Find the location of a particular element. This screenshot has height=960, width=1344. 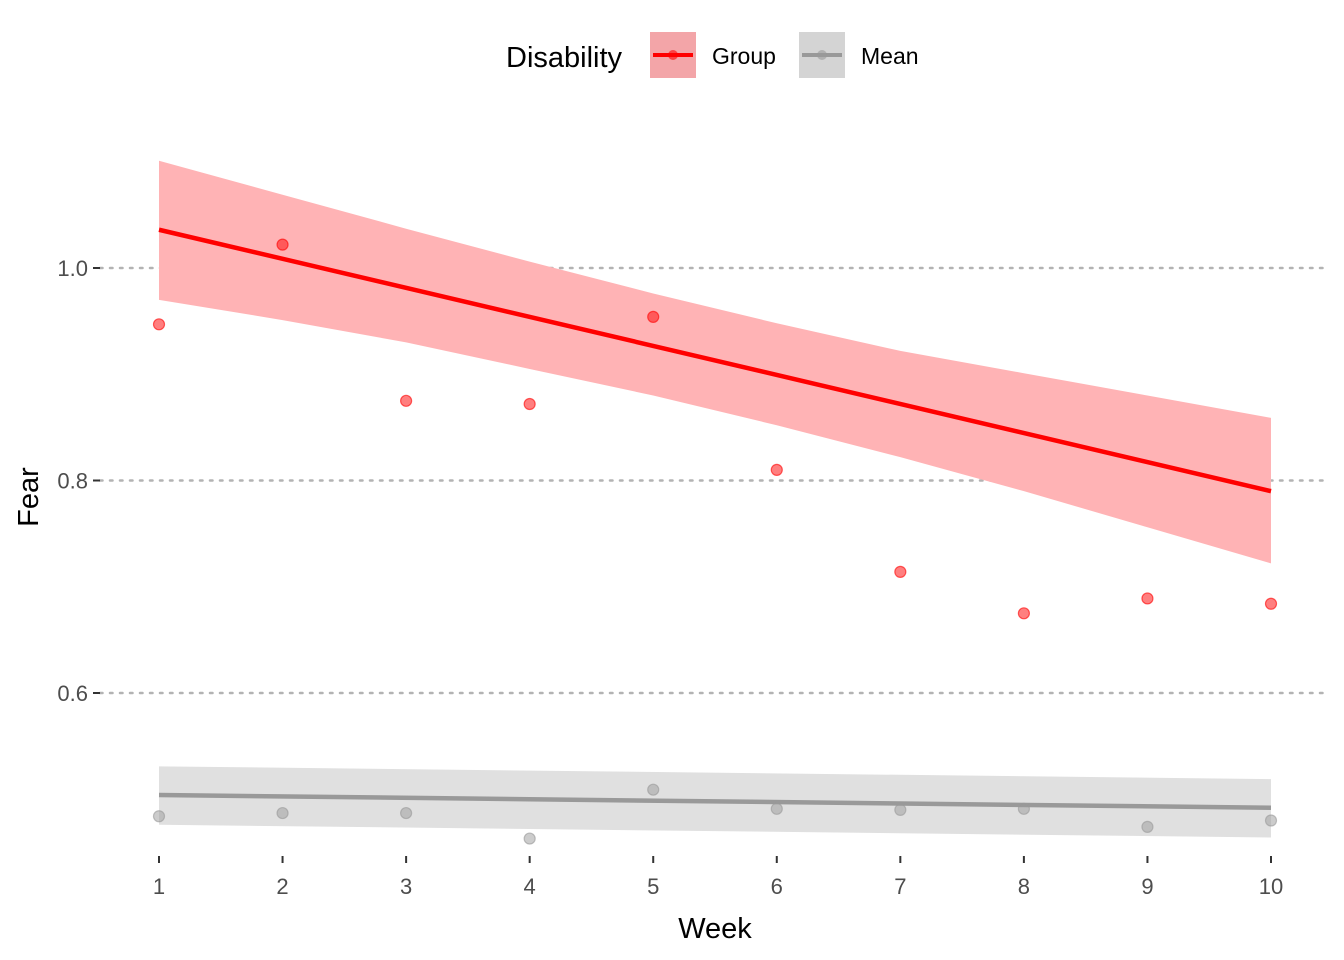

legend-title: Disability is located at coordinates (564, 58).